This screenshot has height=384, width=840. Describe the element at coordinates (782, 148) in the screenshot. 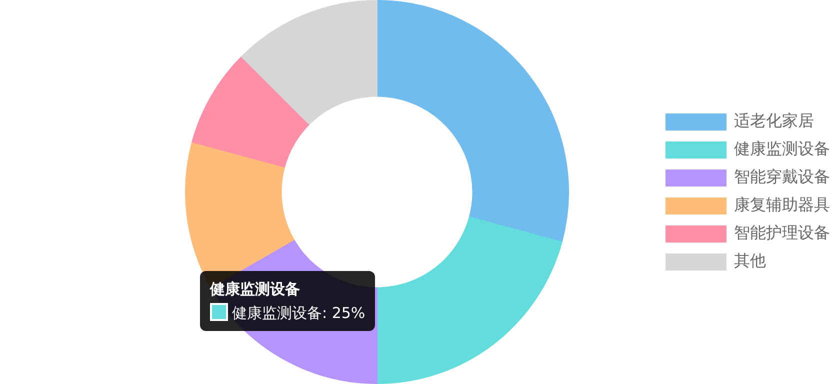

I see `legend-label: 健康监测设备` at that location.